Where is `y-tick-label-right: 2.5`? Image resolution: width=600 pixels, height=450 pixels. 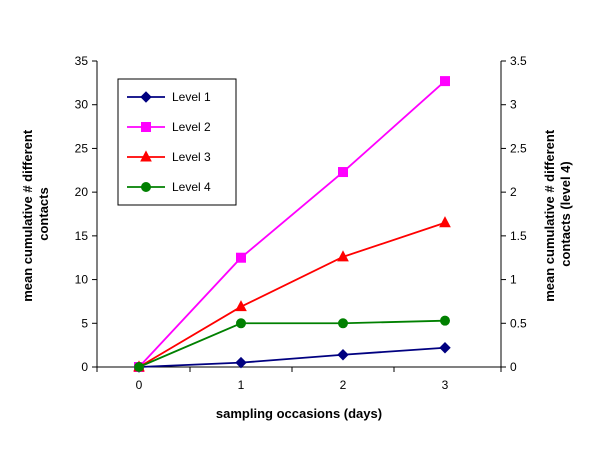 y-tick-label-right: 2.5 is located at coordinates (518, 148).